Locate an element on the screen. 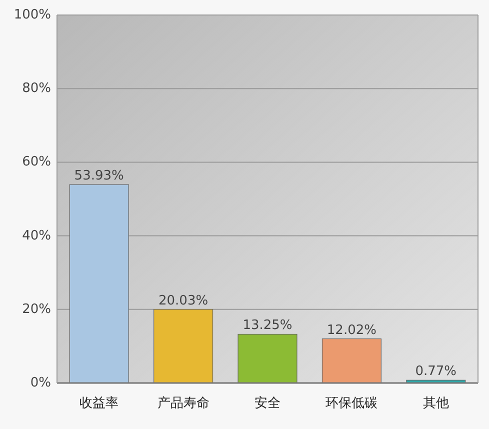  y-tick-label: 100% is located at coordinates (32, 15).